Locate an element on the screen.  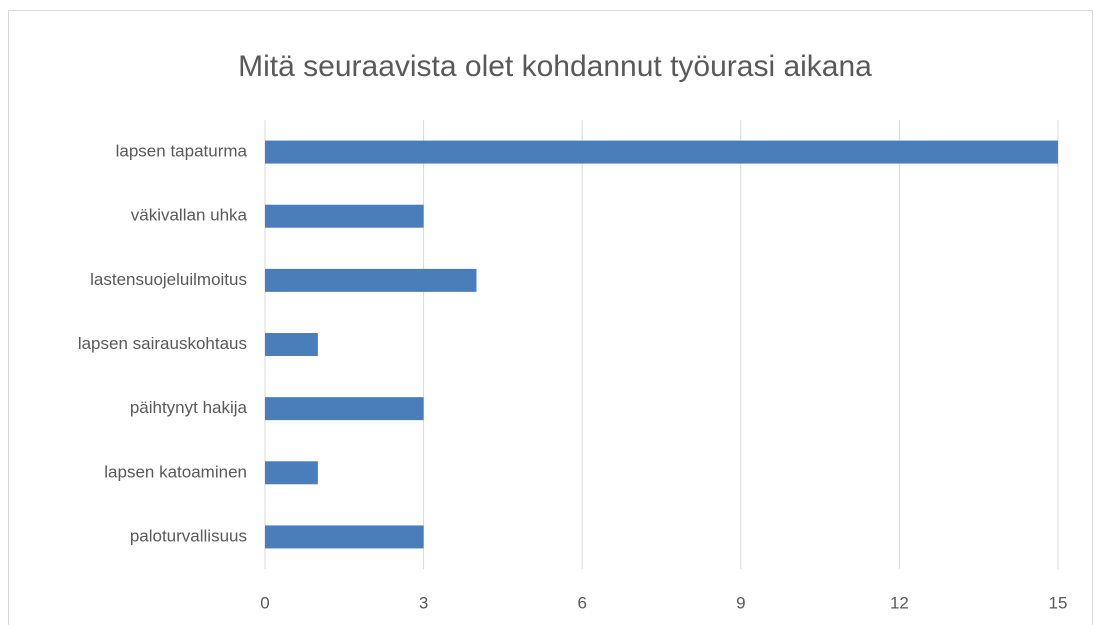
y-tick-label: lapsen sairauskohtaus is located at coordinates (162, 343).